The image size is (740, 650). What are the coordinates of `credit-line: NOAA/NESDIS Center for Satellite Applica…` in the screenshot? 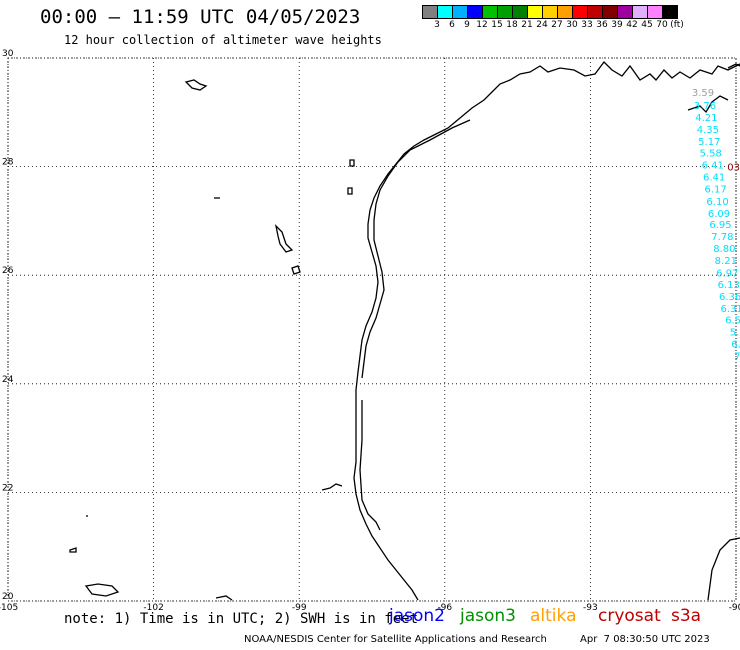 It's located at (395, 639).